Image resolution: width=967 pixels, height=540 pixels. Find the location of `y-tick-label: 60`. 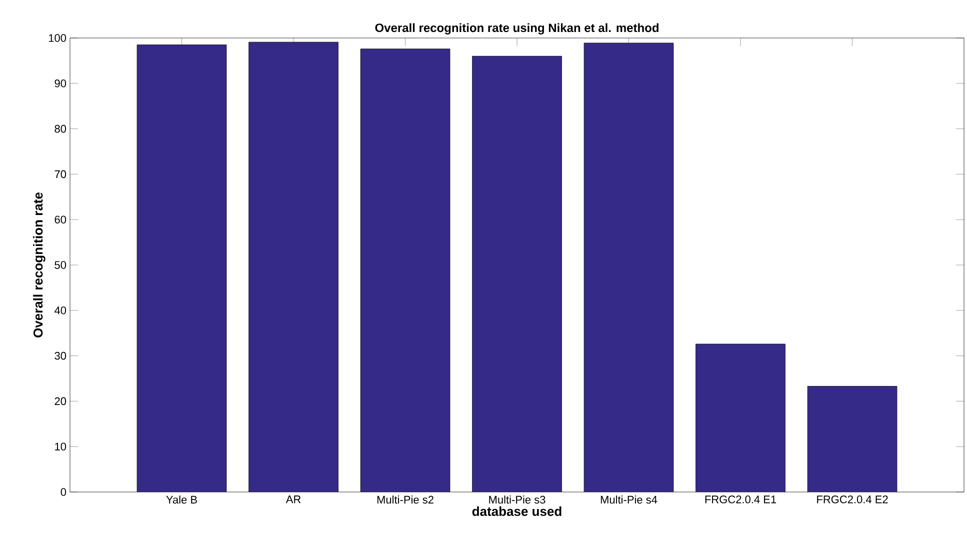

y-tick-label: 60 is located at coordinates (60, 220).